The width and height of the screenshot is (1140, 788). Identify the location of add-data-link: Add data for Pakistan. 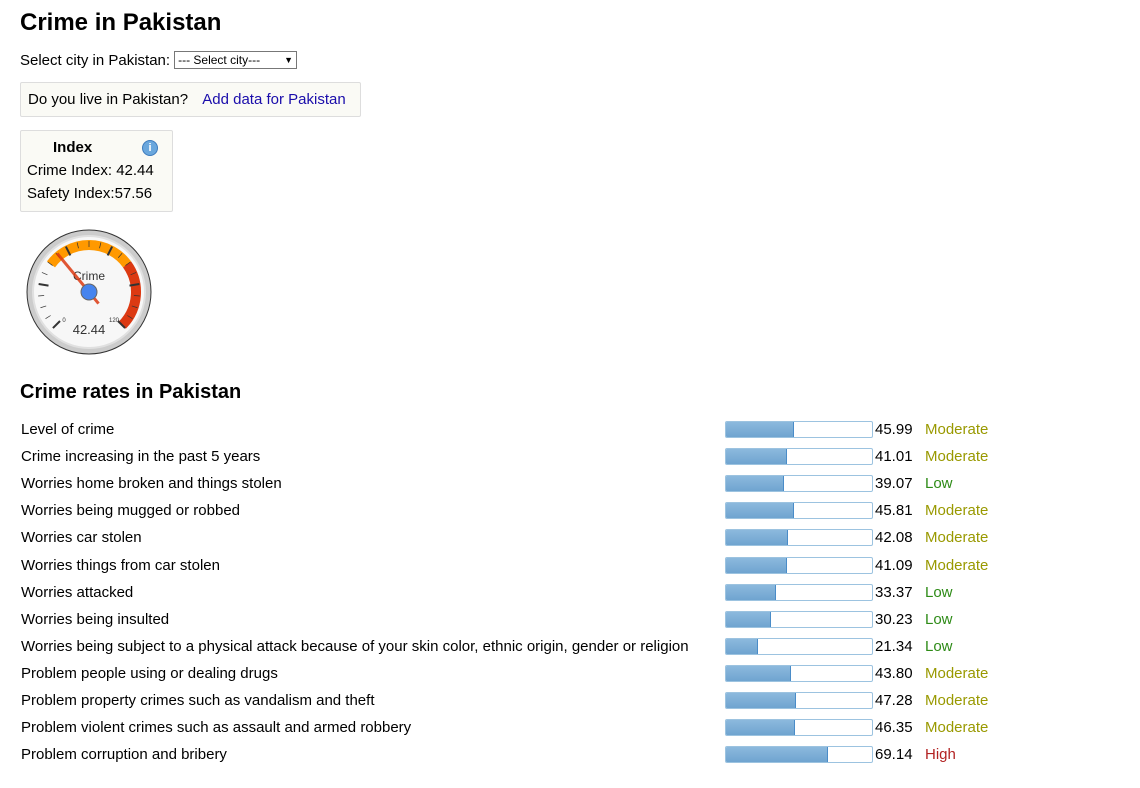
(273, 99).